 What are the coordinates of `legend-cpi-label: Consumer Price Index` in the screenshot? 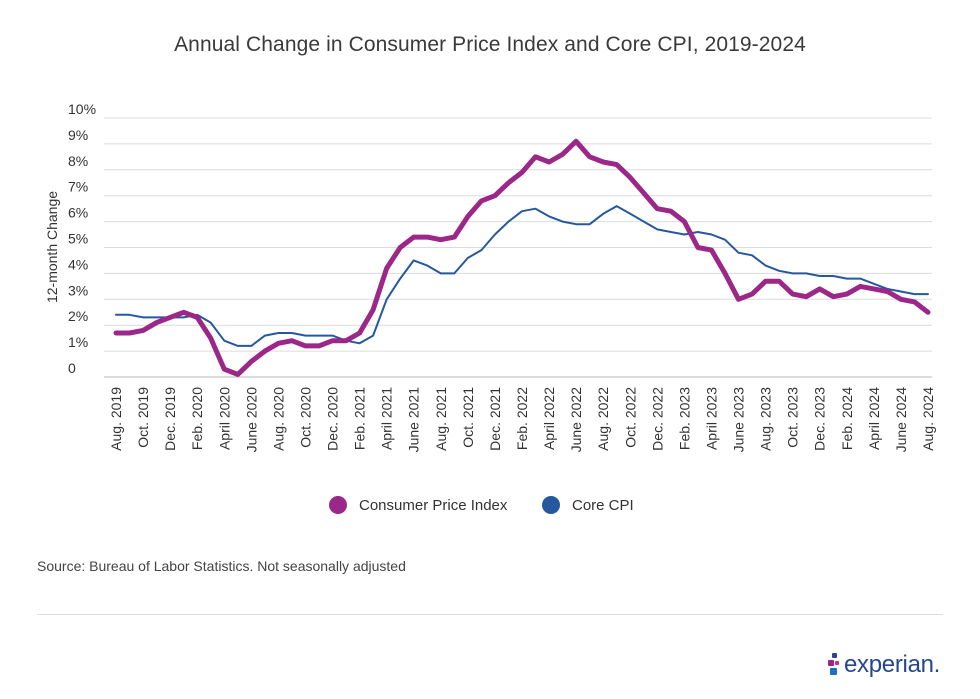 It's located at (433, 505).